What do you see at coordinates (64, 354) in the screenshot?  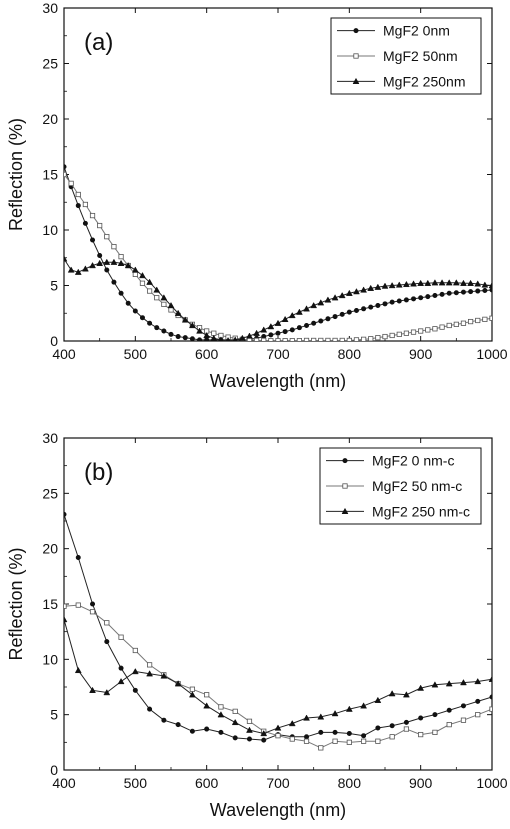 I see `x-tick-label: 400` at bounding box center [64, 354].